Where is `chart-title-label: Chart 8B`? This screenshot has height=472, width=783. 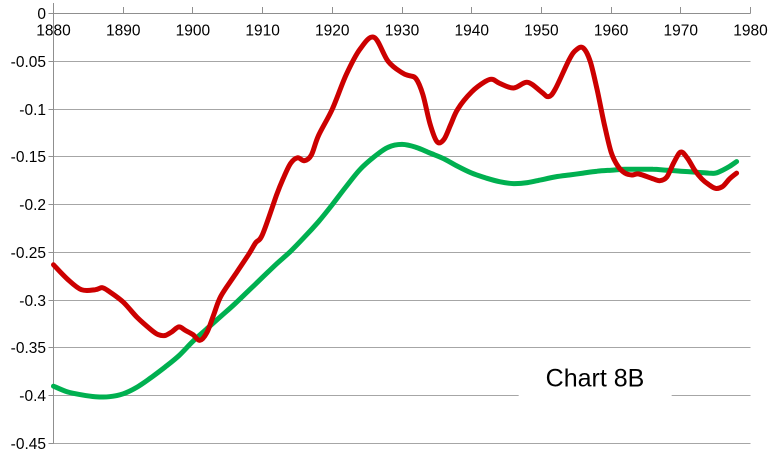
chart-title-label: Chart 8B is located at coordinates (595, 379).